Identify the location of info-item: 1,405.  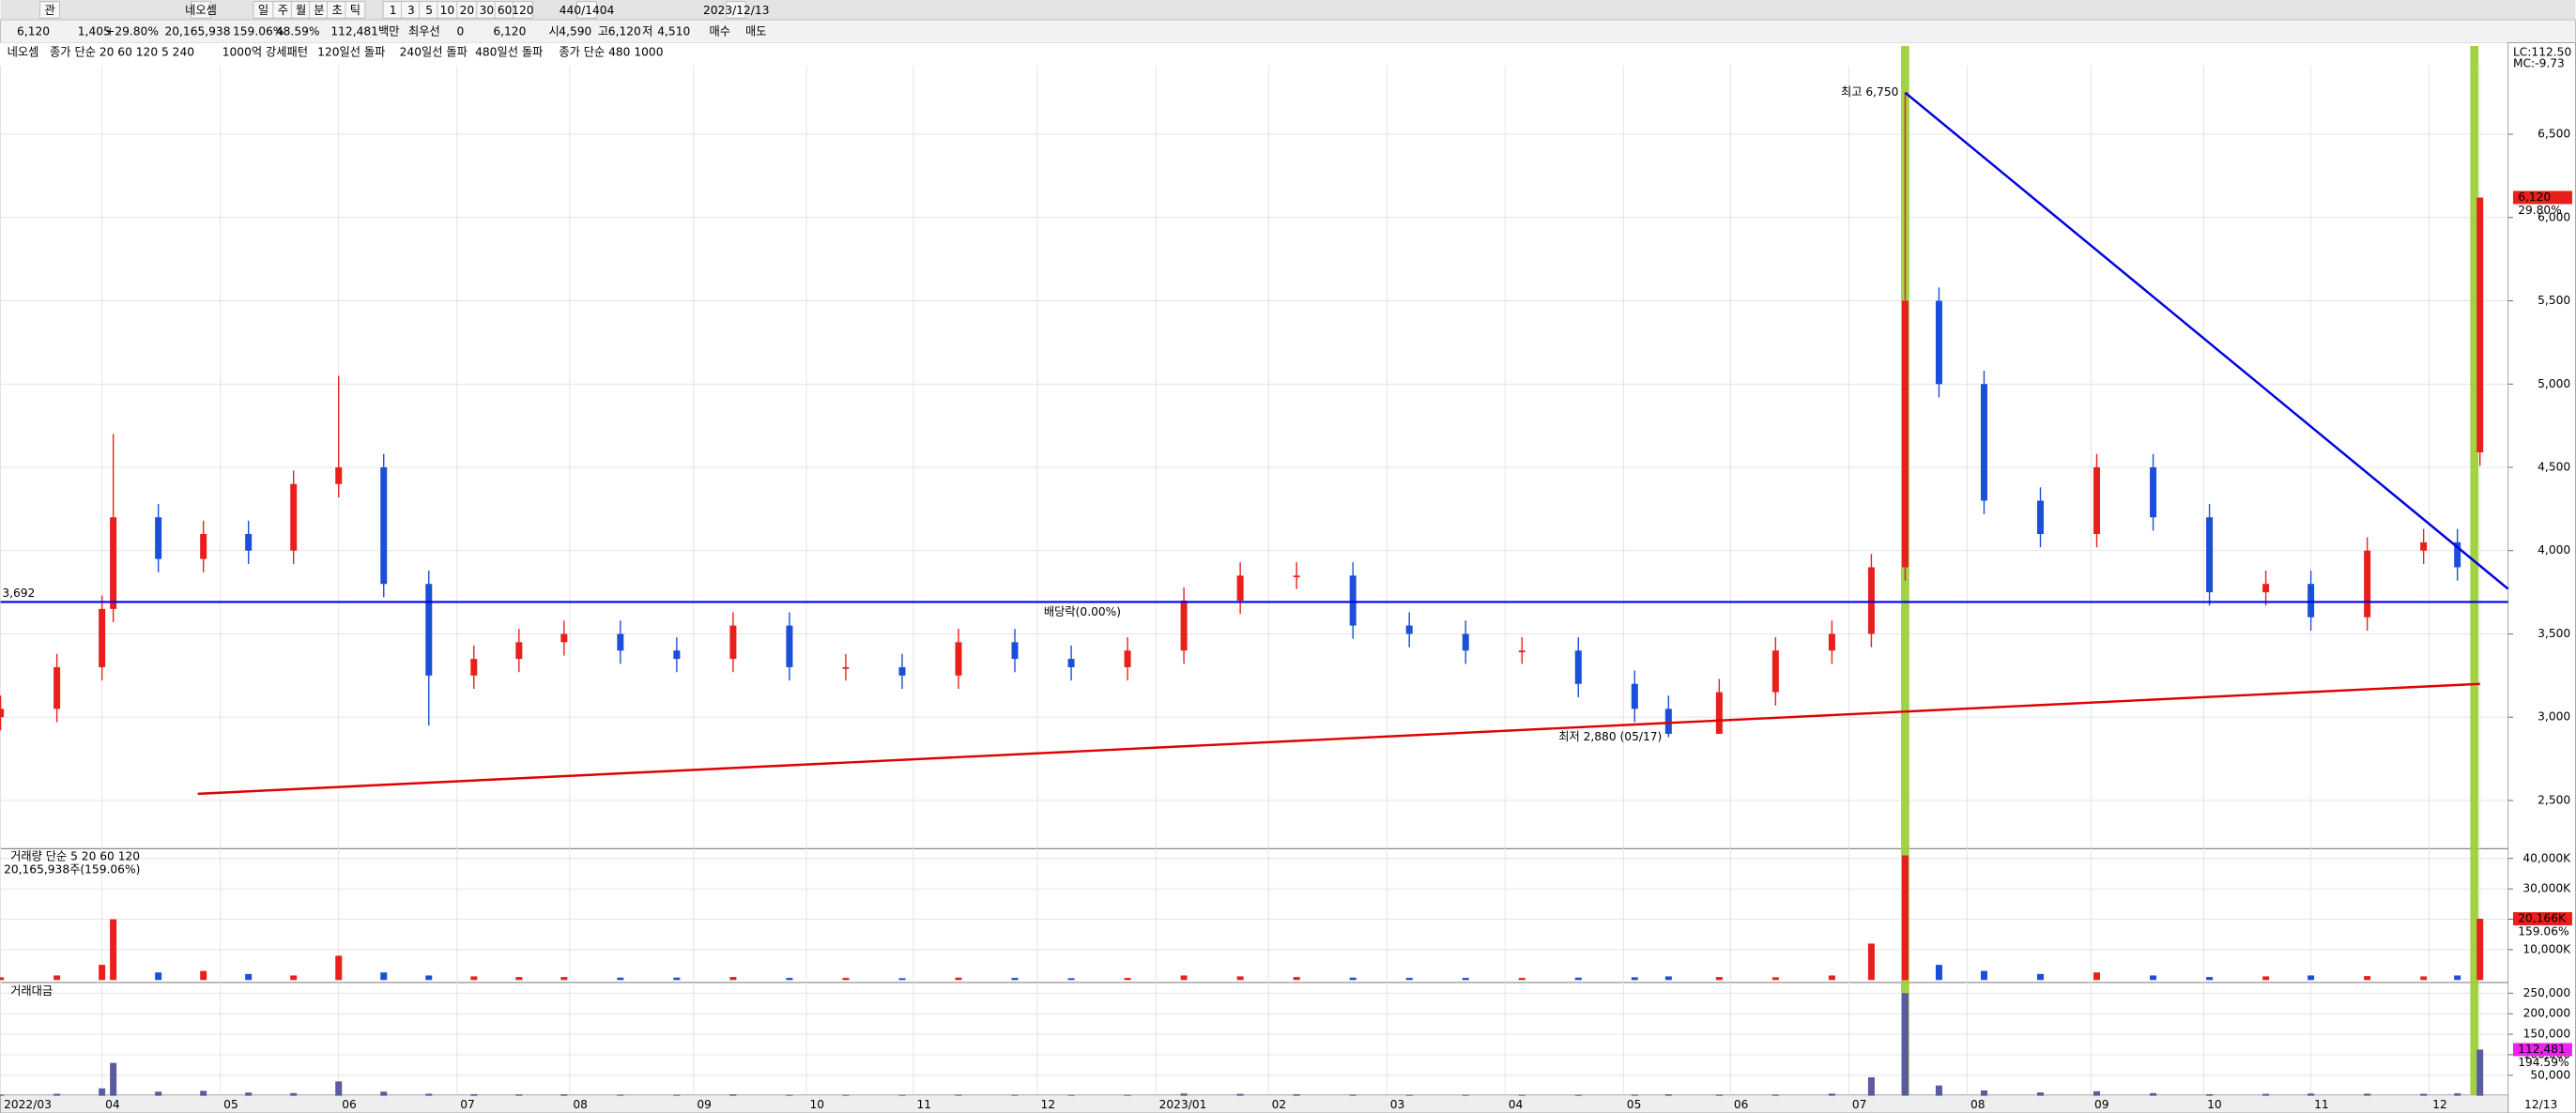
(95, 31).